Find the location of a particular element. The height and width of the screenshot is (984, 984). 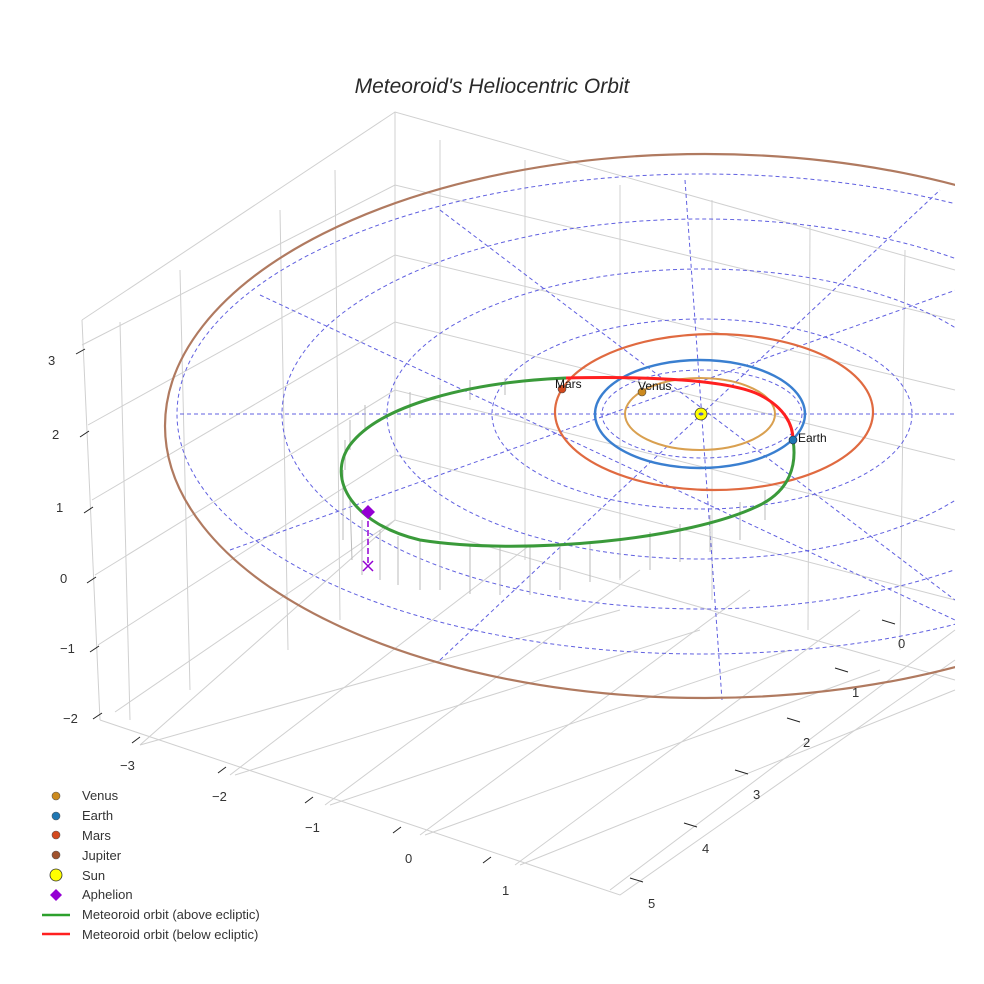

earth-orbit is located at coordinates (700, 414).